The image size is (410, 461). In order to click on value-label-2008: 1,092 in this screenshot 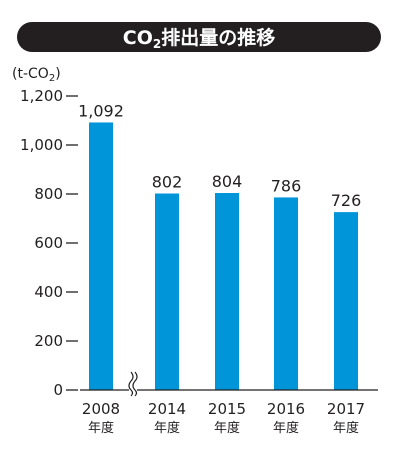, I will do `click(101, 110)`.